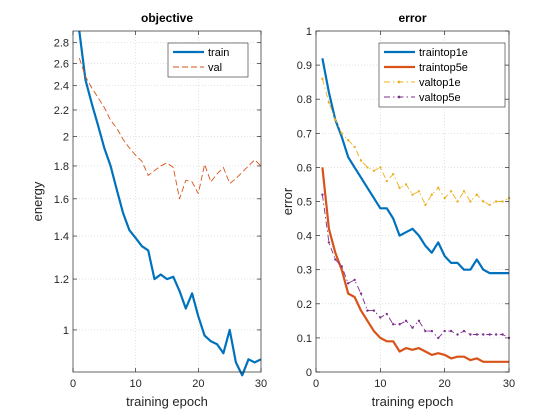 The image size is (560, 420). Describe the element at coordinates (304, 203) in the screenshot. I see `y-tick-label: 0.5` at that location.